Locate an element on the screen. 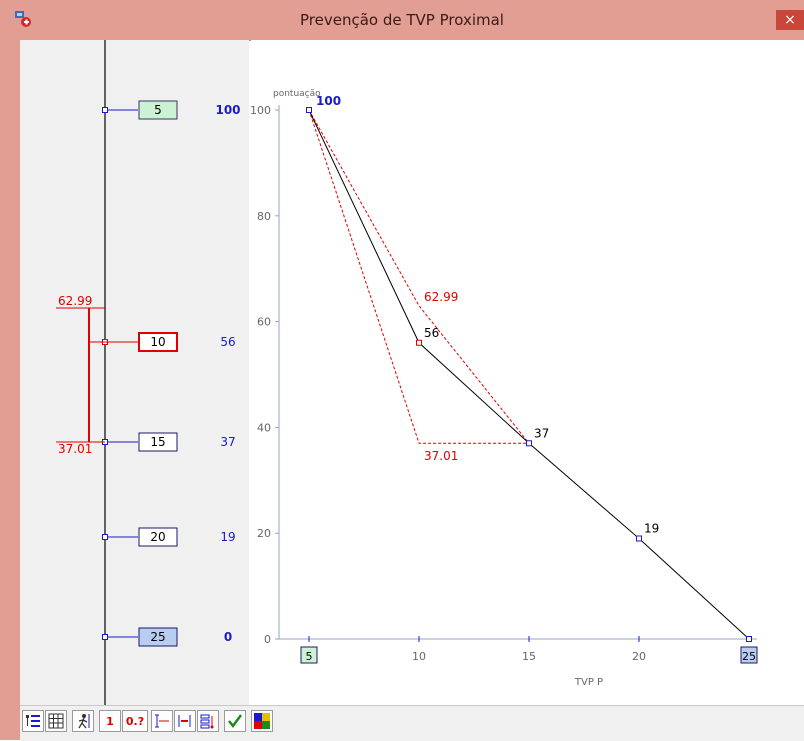 The image size is (804, 741). walking-person-icon is located at coordinates (83, 721).